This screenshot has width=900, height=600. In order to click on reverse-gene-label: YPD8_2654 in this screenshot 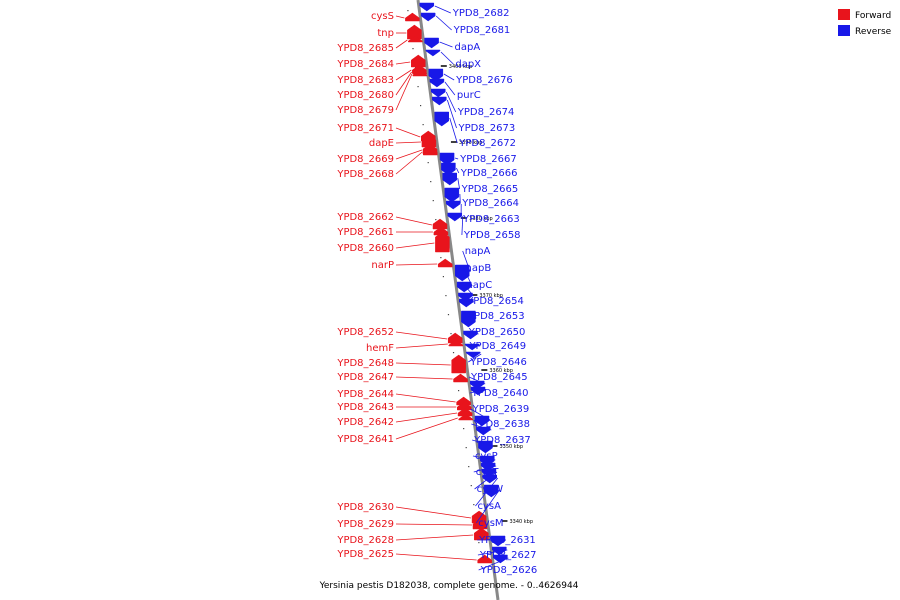, I will do `click(495, 301)`.